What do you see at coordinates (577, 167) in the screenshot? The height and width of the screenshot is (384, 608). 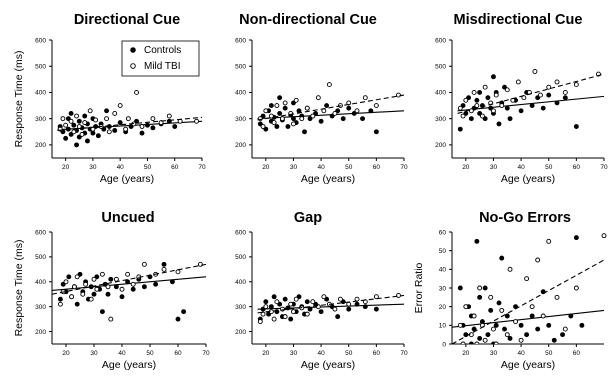 I see `x-tick-label: 60` at bounding box center [577, 167].